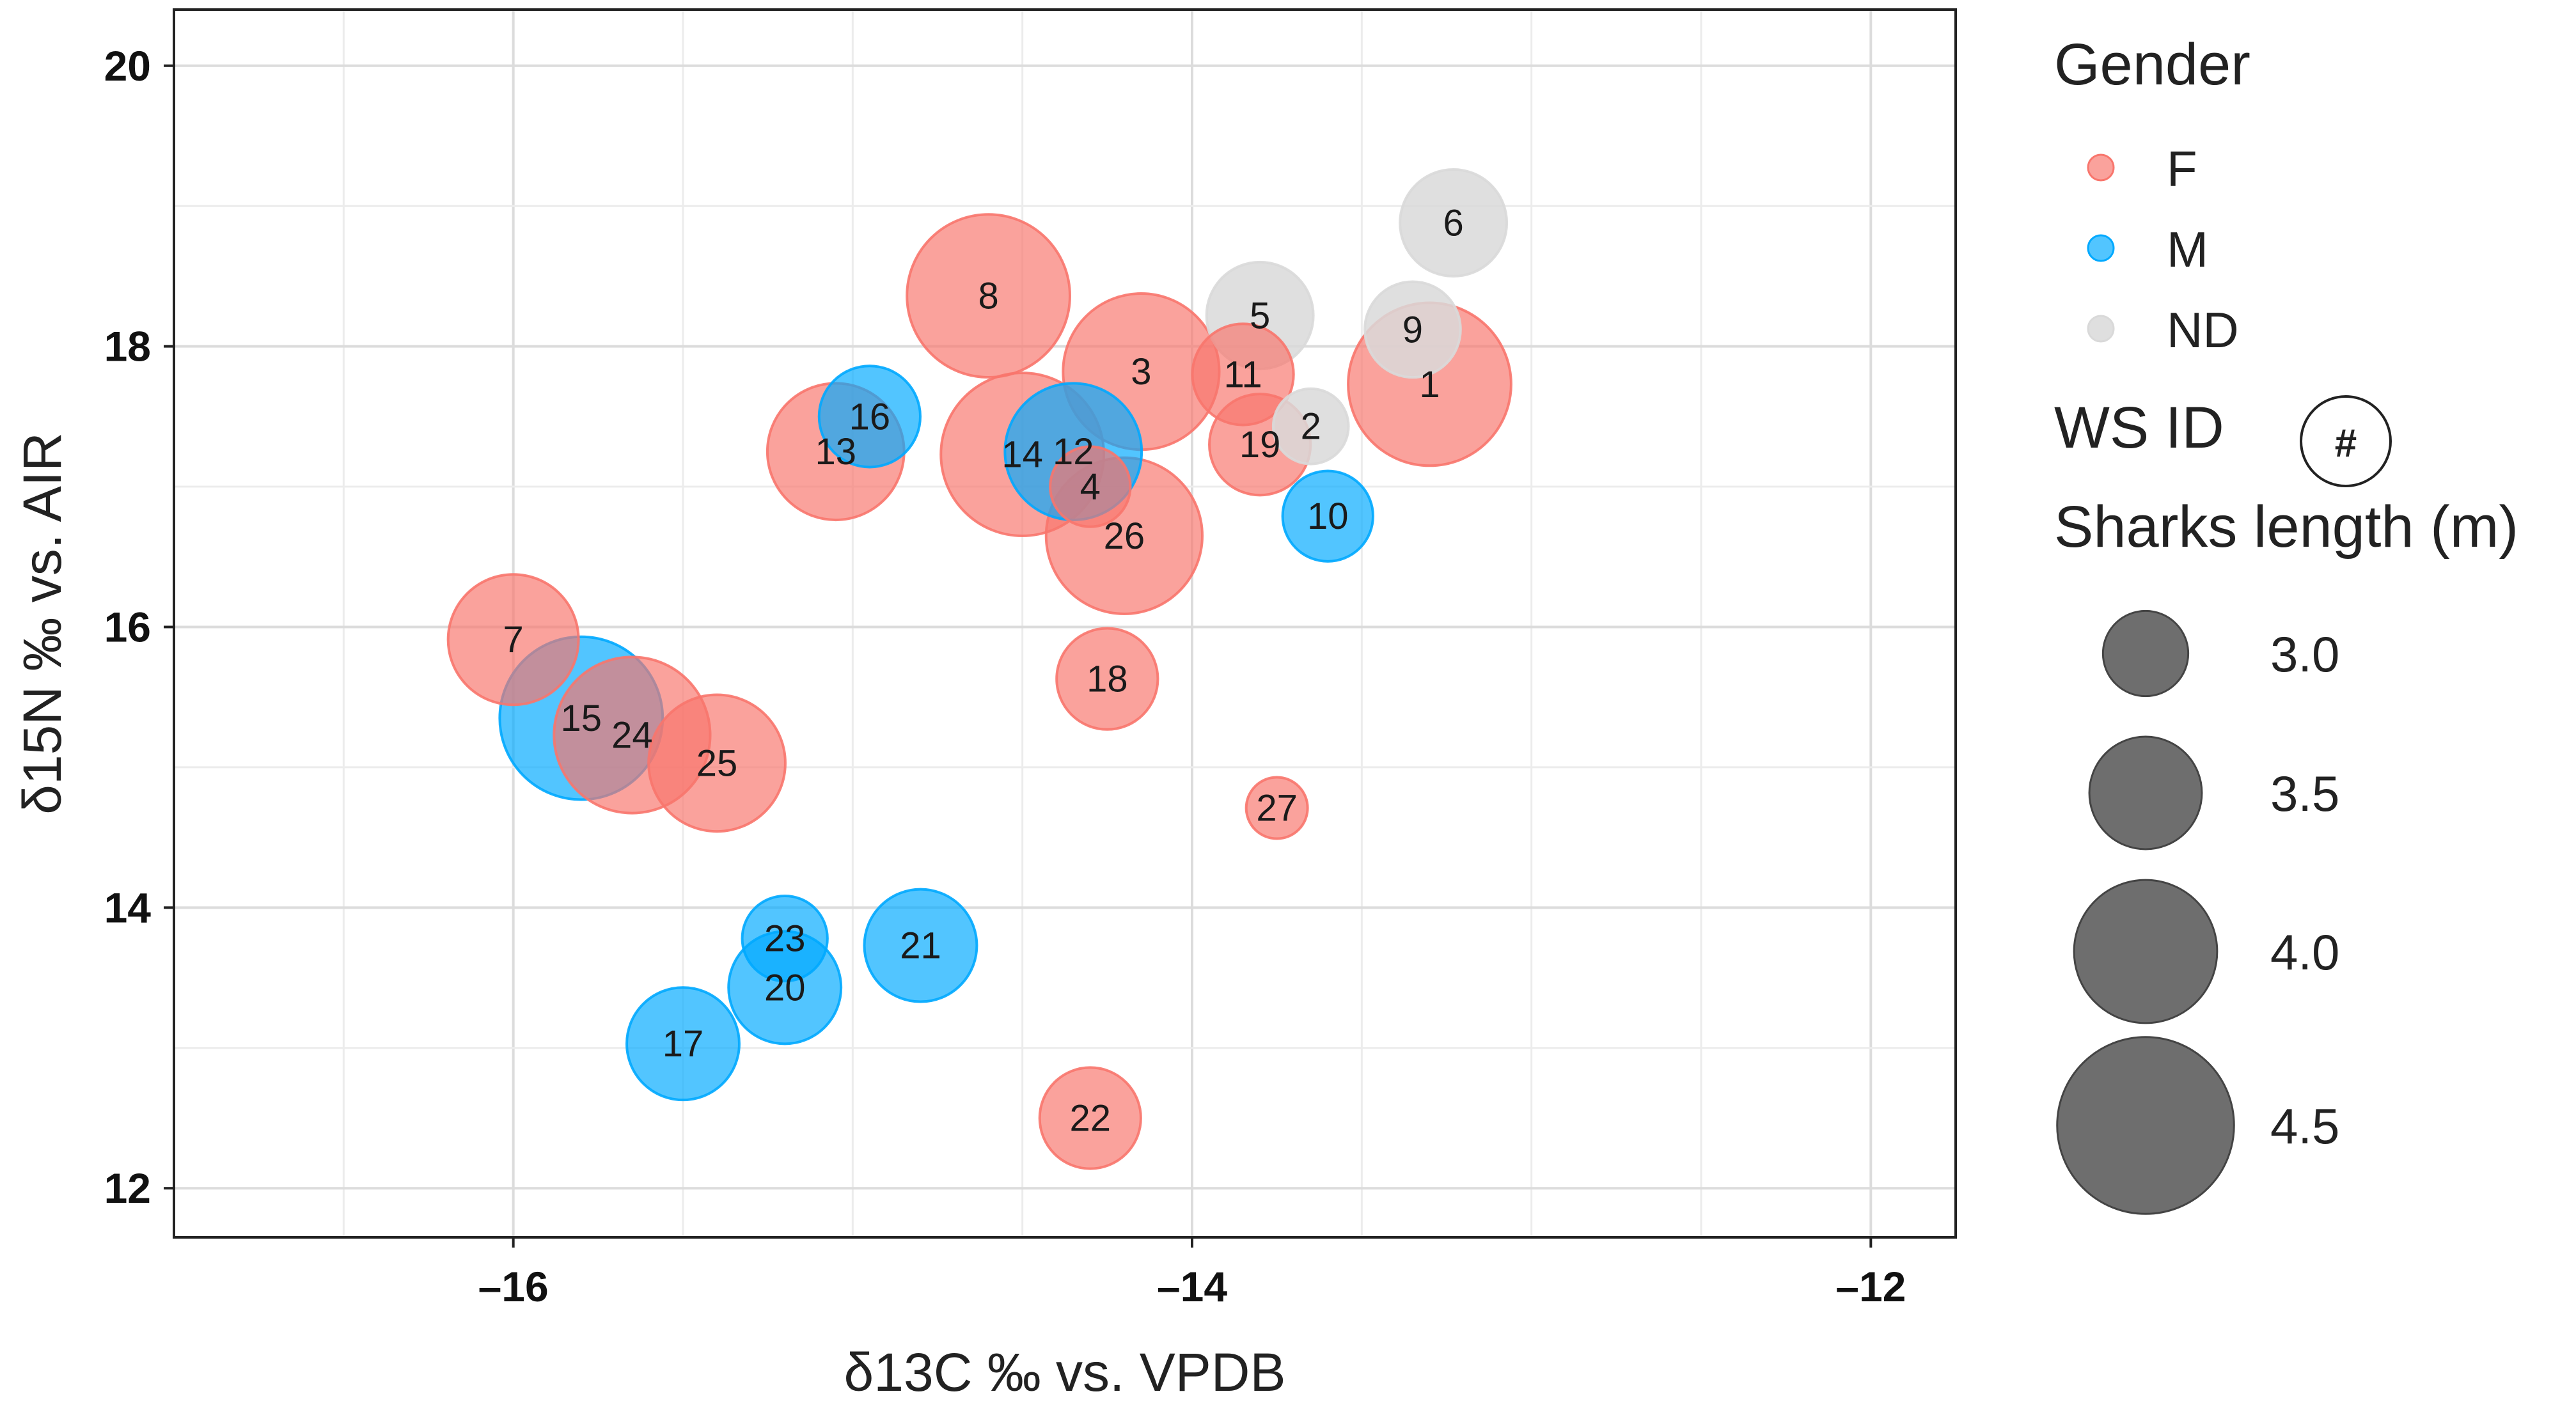 The width and height of the screenshot is (2576, 1410). What do you see at coordinates (1192, 1286) in the screenshot?
I see `x-tick-label: –14` at bounding box center [1192, 1286].